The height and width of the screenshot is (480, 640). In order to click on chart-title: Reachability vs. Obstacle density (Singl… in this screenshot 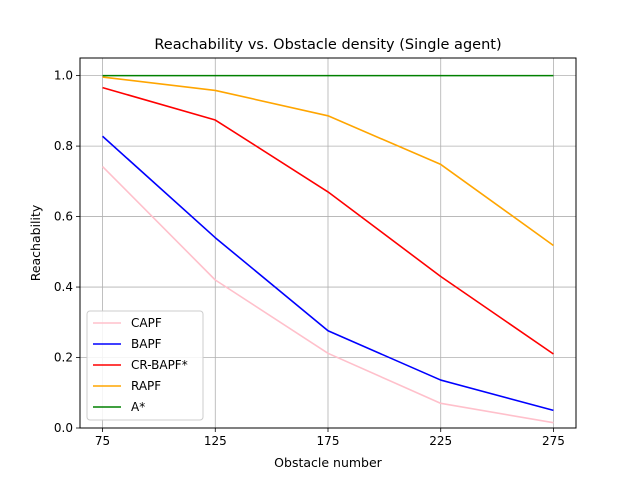, I will do `click(327, 45)`.